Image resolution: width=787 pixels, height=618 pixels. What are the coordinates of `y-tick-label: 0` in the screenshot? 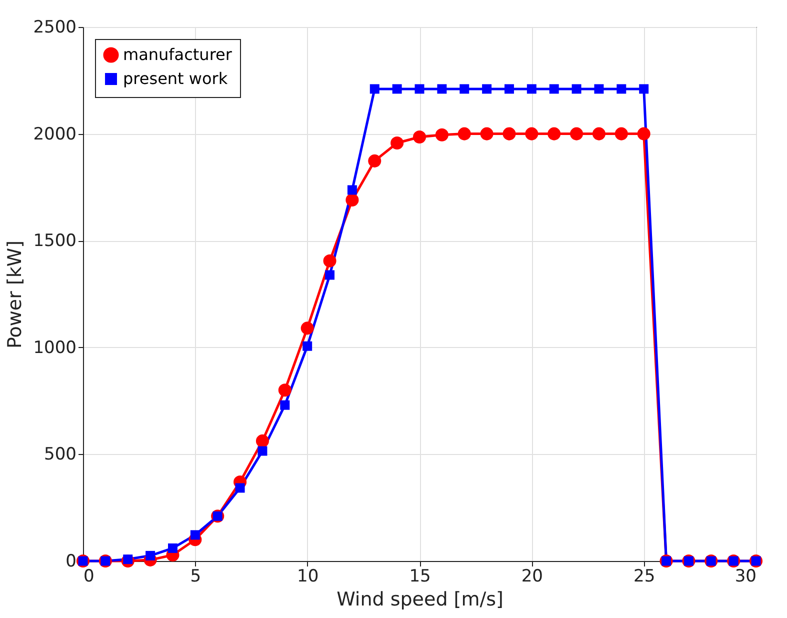 It's located at (71, 562).